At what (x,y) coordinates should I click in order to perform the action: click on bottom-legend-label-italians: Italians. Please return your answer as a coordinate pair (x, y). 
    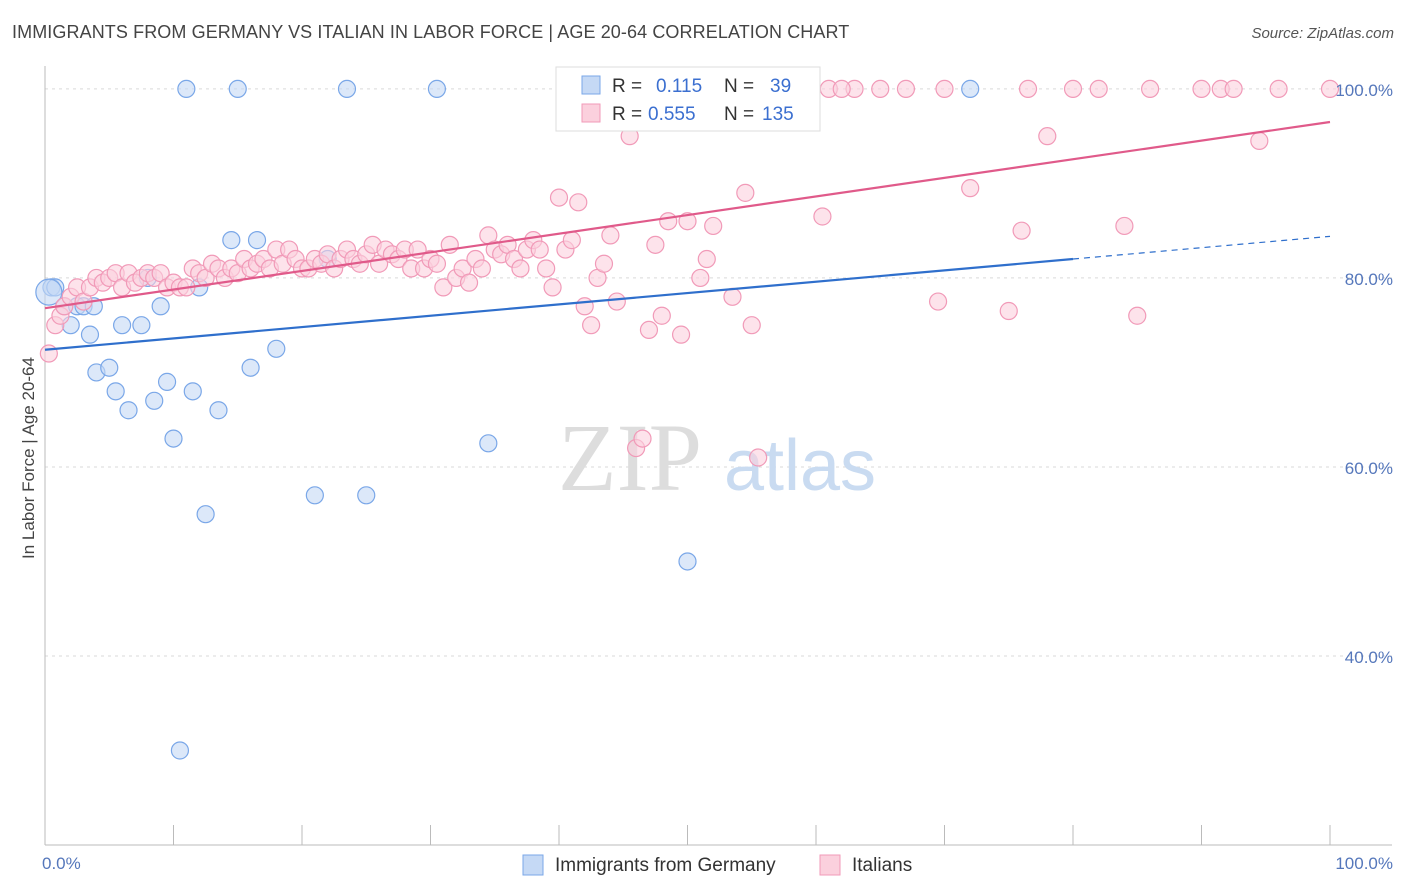
    Looking at the image, I should click on (882, 865).